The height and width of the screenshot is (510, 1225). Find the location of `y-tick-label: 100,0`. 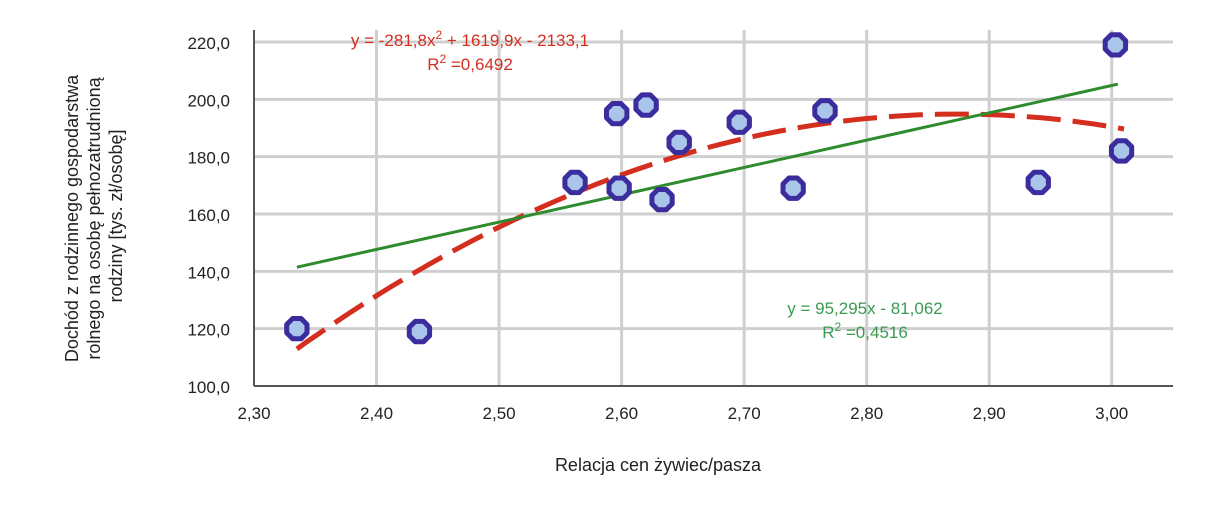

y-tick-label: 100,0 is located at coordinates (208, 387).